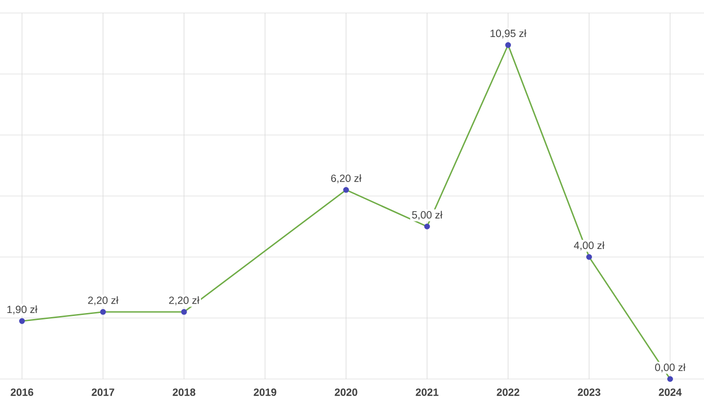 The height and width of the screenshot is (411, 704). What do you see at coordinates (508, 392) in the screenshot?
I see `x-tick-label: 2022` at bounding box center [508, 392].